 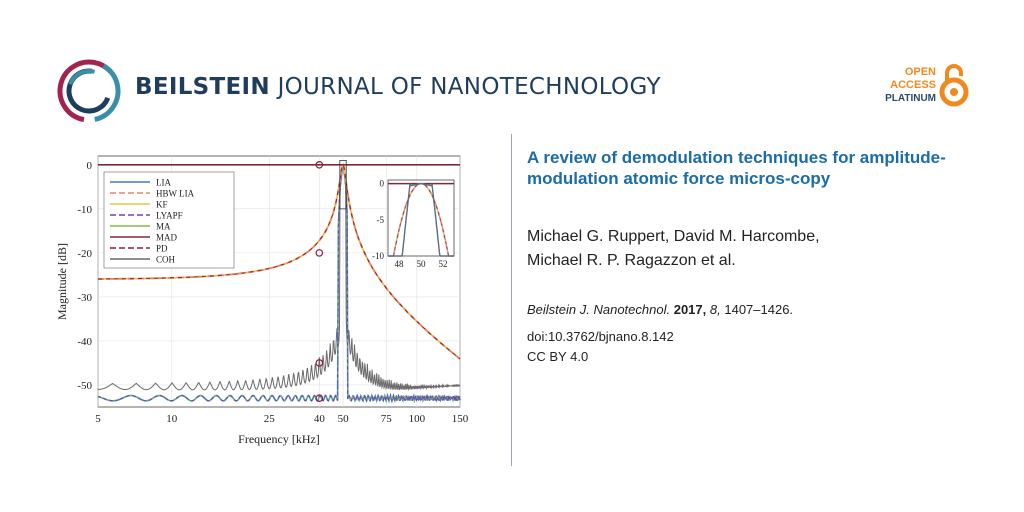 I want to click on journal-name-bold: BEILSTEIN, so click(x=202, y=87).